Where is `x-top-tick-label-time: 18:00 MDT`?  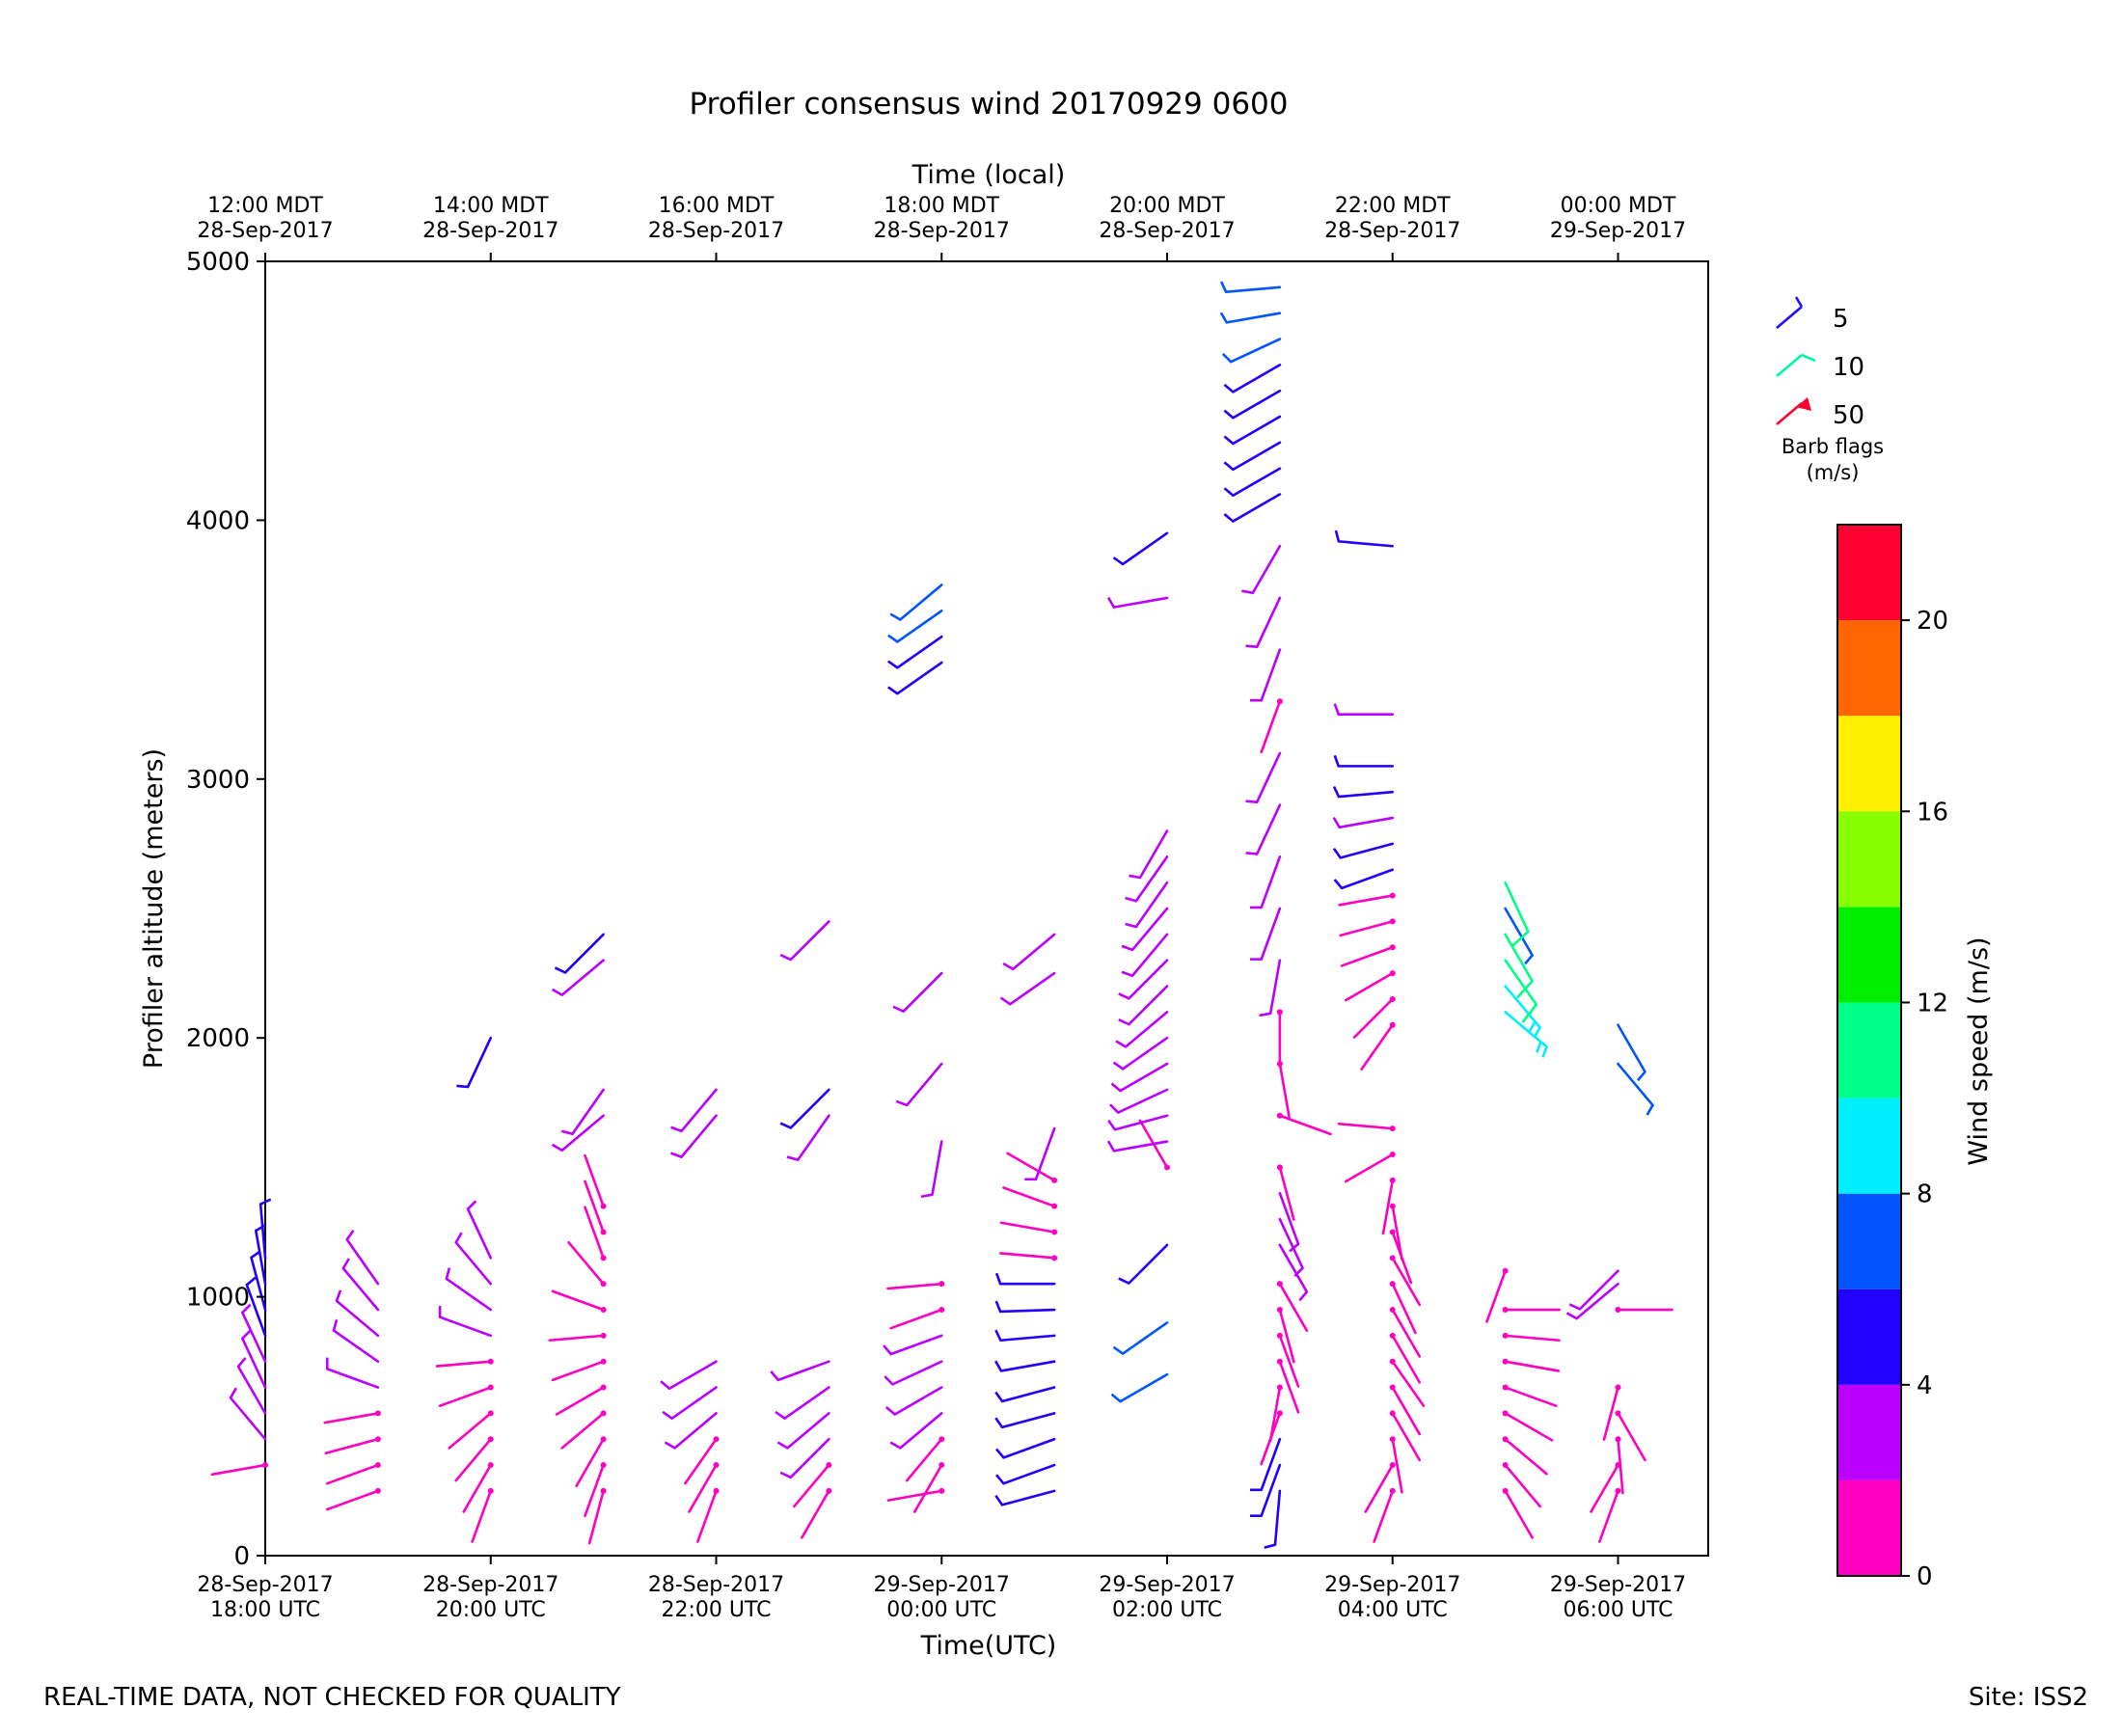
x-top-tick-label-time: 18:00 MDT is located at coordinates (942, 206).